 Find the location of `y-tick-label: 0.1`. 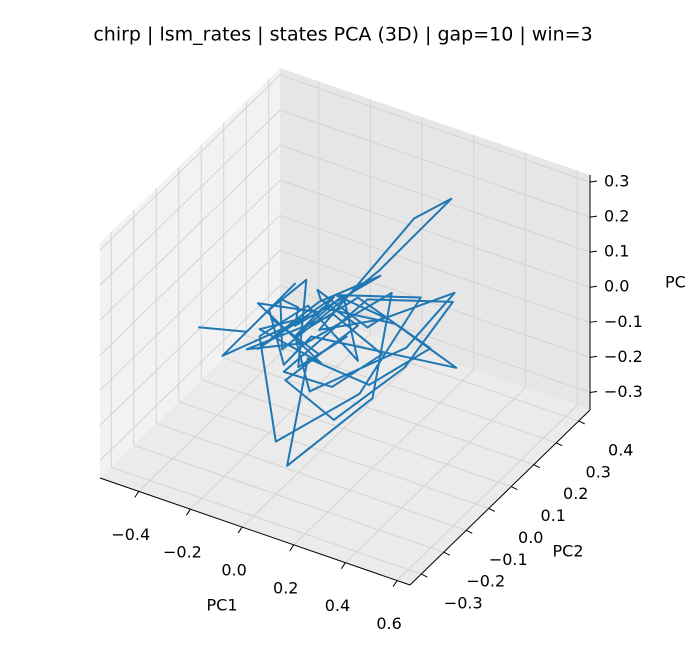

y-tick-label: 0.1 is located at coordinates (553, 515).